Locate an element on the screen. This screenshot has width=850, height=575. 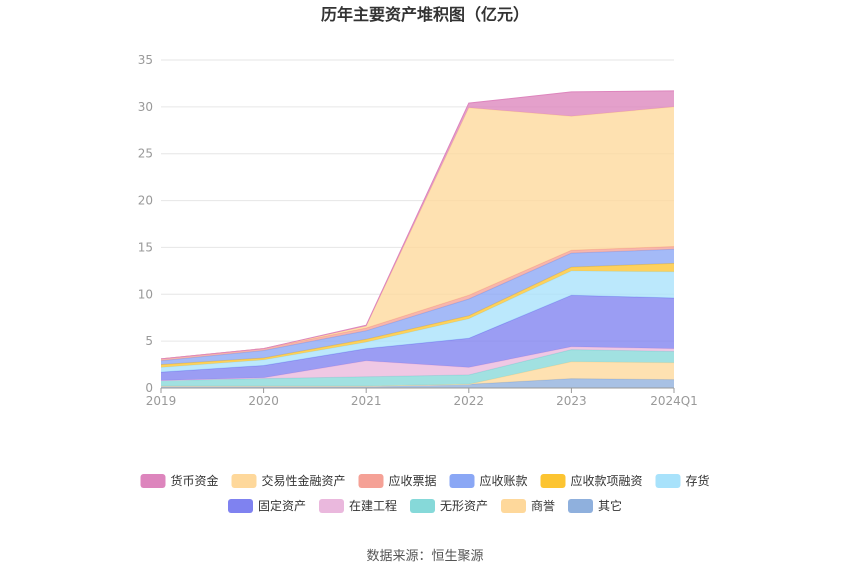
x-tick-label: 2020 is located at coordinates (263, 401).